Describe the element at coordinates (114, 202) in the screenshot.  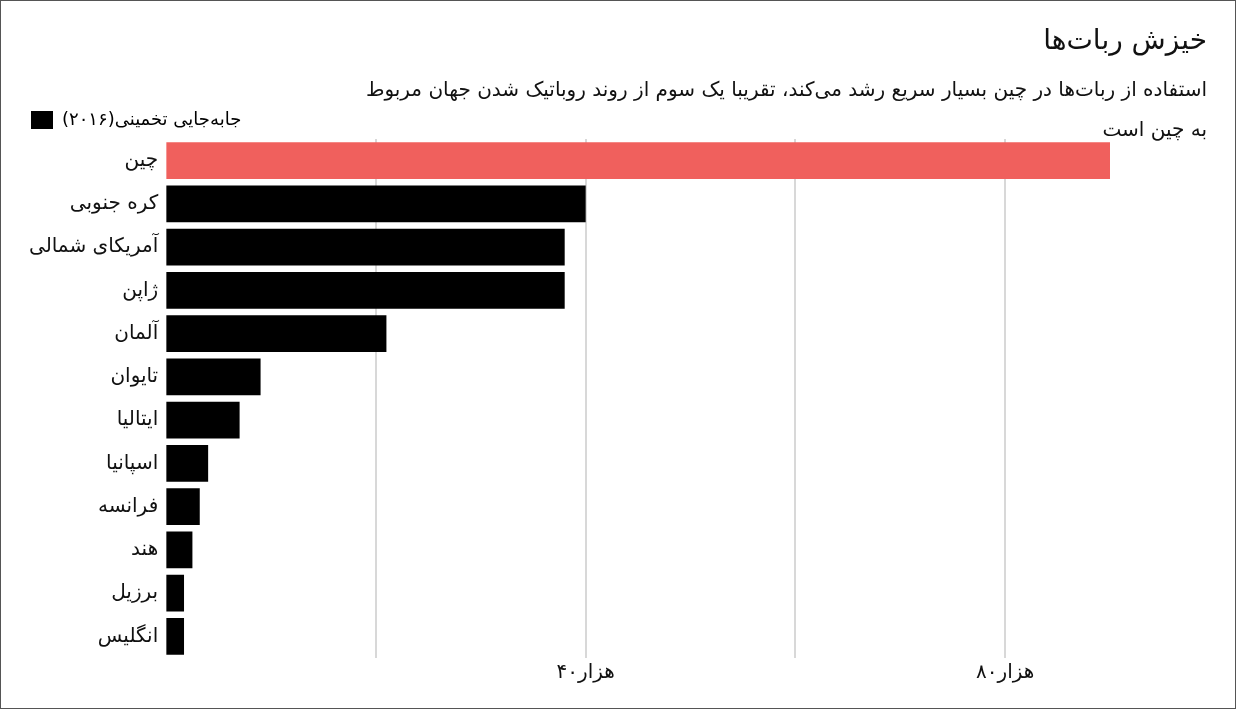
I see `y-tick-label: کره جنوبی` at that location.